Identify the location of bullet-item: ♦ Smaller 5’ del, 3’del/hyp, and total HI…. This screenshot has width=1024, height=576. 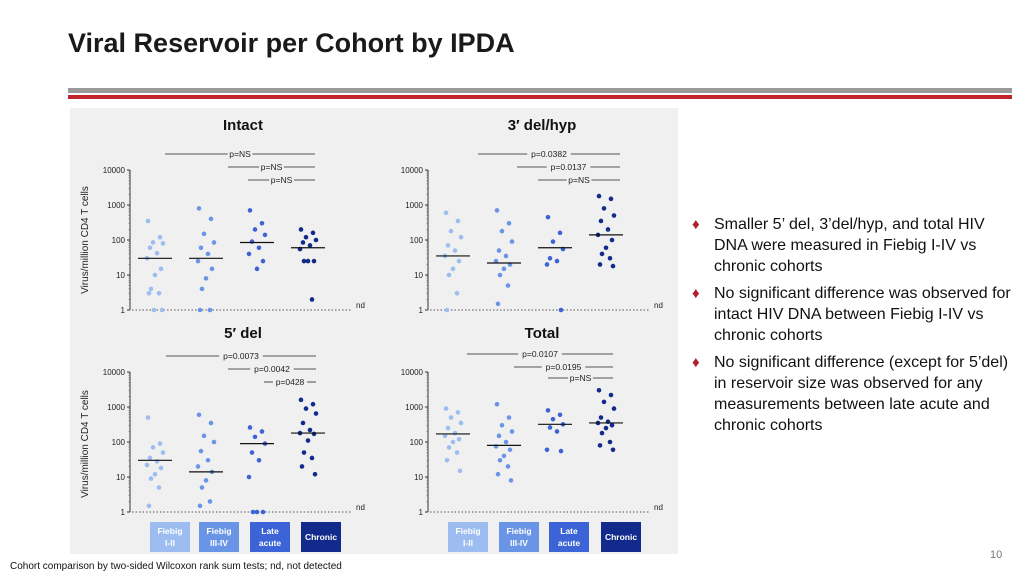
(855, 245).